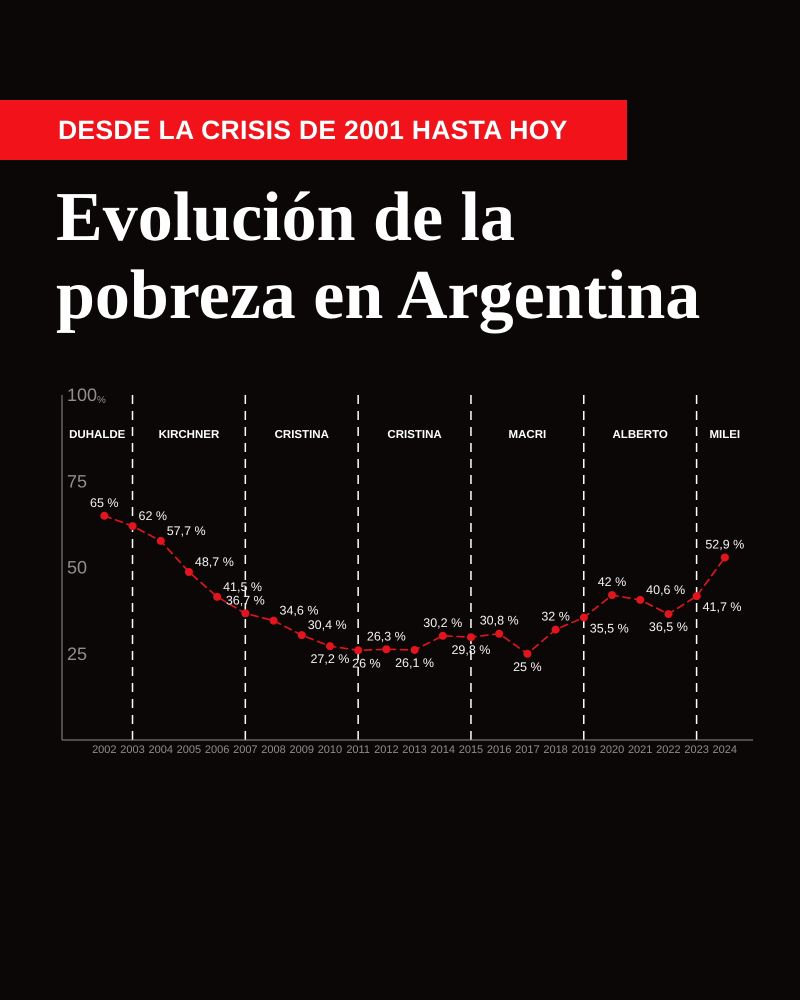 The width and height of the screenshot is (800, 1000). Describe the element at coordinates (86, 395) in the screenshot. I see `y-tick-label: 100$_{%}$` at that location.